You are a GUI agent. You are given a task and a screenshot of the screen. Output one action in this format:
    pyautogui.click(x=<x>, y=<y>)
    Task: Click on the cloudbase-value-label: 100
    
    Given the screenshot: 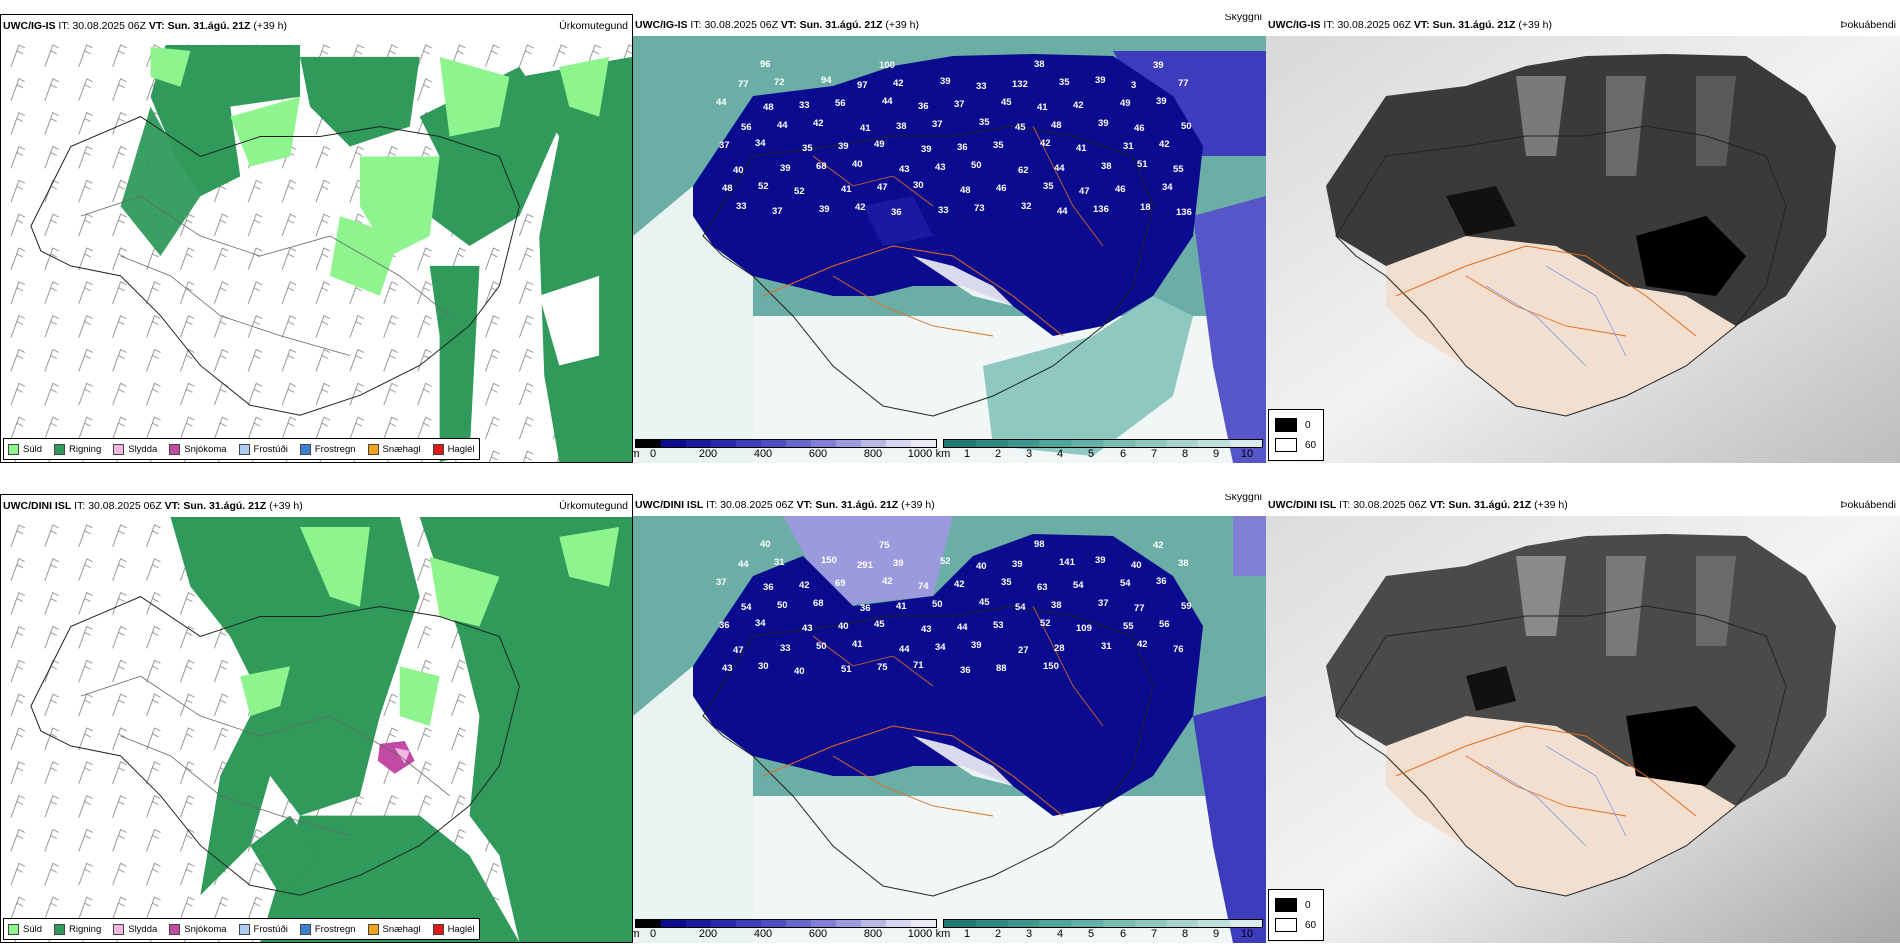 What is the action you would take?
    pyautogui.click(x=887, y=65)
    